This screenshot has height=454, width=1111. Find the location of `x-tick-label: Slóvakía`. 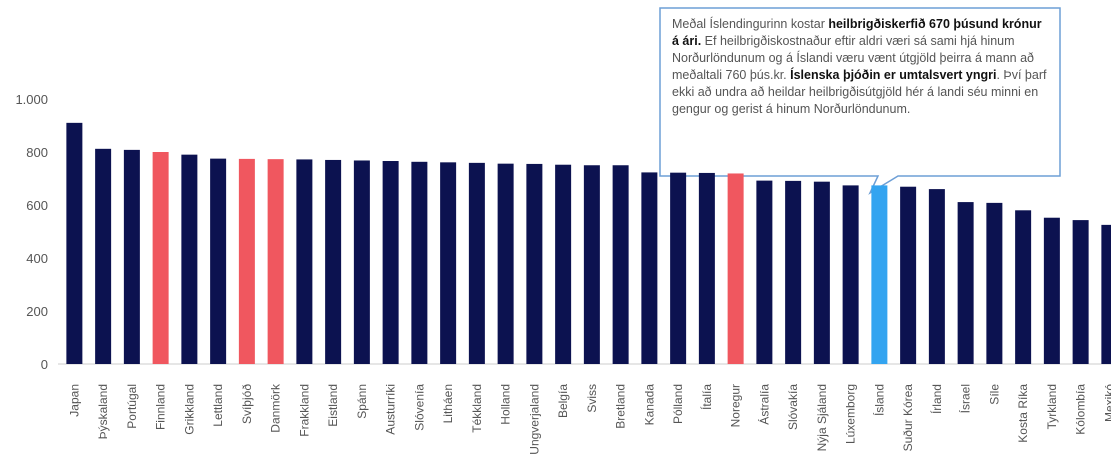

x-tick-label: Slóvakía is located at coordinates (793, 407).